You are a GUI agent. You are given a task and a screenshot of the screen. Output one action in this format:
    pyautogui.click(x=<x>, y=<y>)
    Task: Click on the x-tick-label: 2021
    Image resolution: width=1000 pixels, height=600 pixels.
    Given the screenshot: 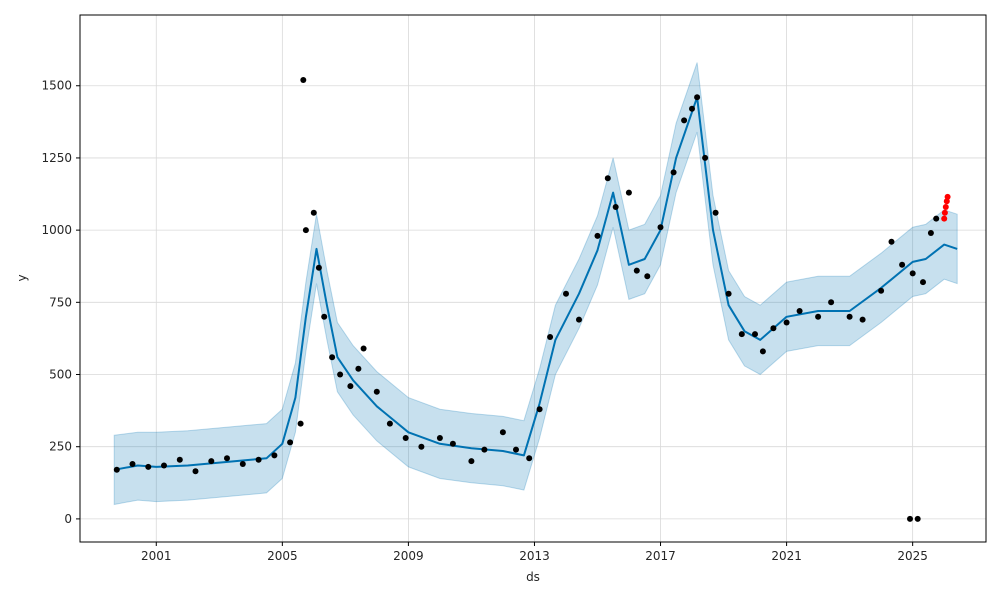 What is the action you would take?
    pyautogui.click(x=786, y=556)
    